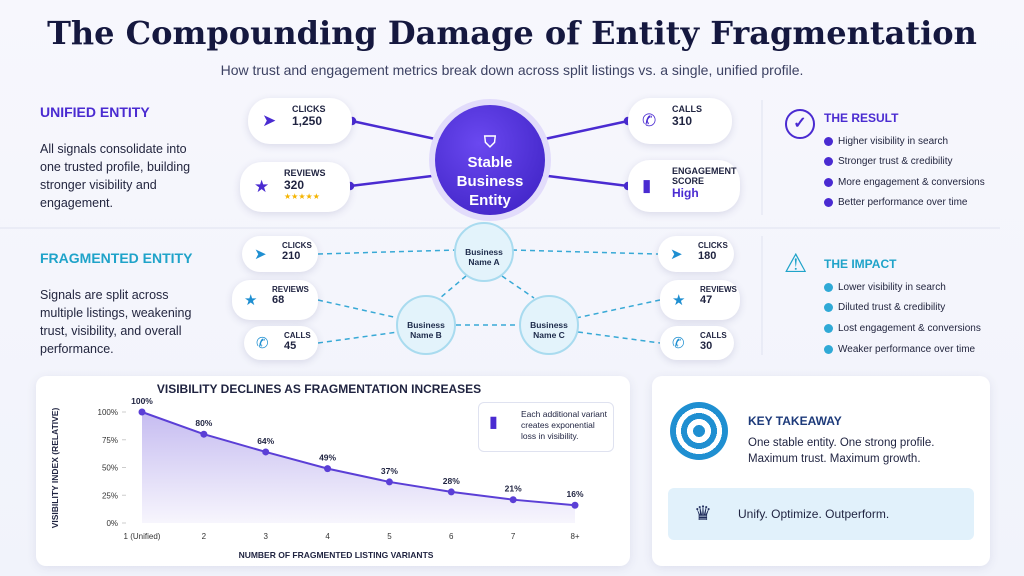 The height and width of the screenshot is (576, 1024). What do you see at coordinates (110, 495) in the screenshot?
I see `y-tick-label: 25%` at bounding box center [110, 495].